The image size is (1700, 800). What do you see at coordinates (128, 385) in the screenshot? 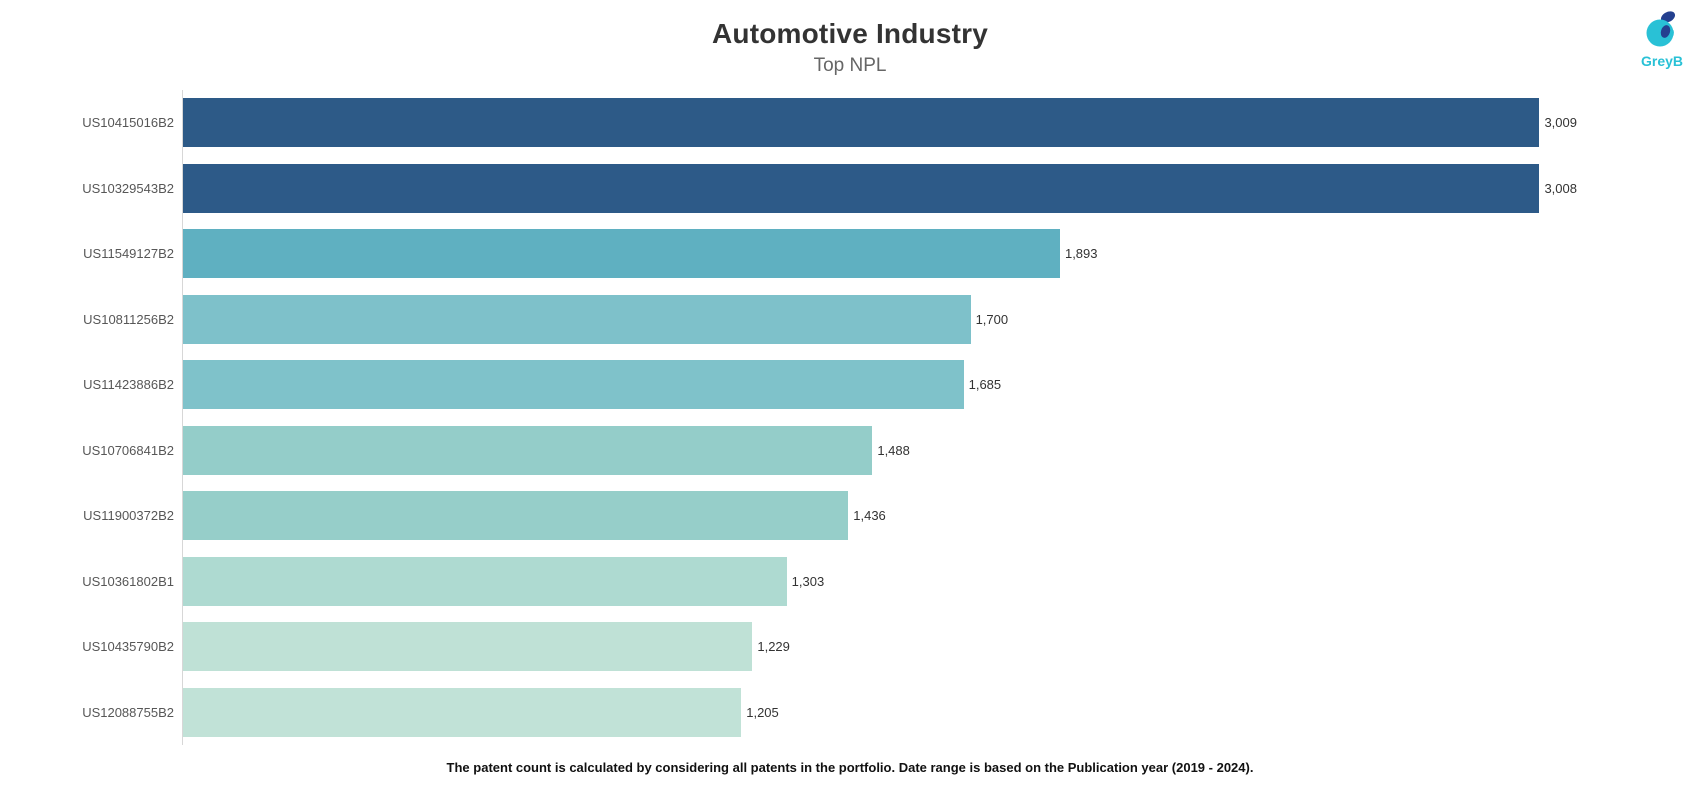
I see `category-label: US11423886B2` at bounding box center [128, 385].